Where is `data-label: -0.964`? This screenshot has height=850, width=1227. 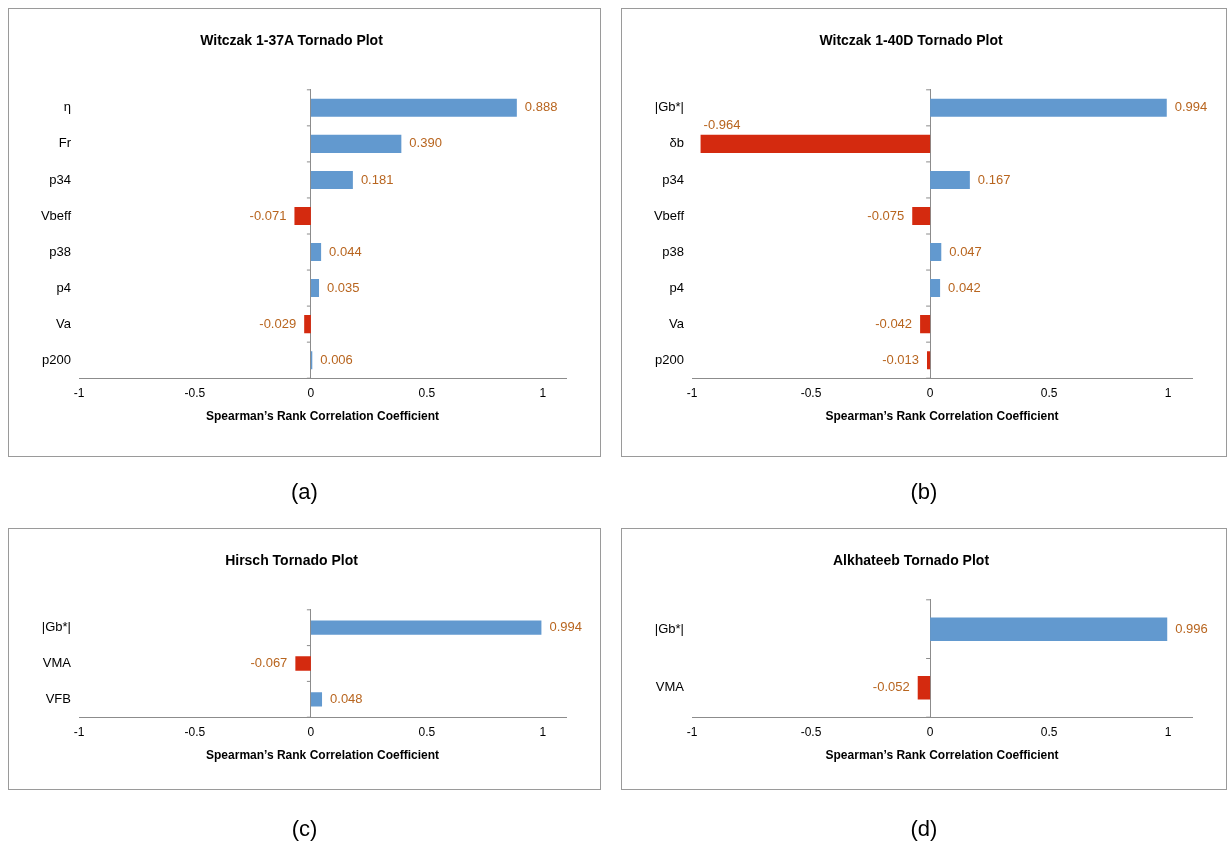
data-label: -0.964 is located at coordinates (722, 125).